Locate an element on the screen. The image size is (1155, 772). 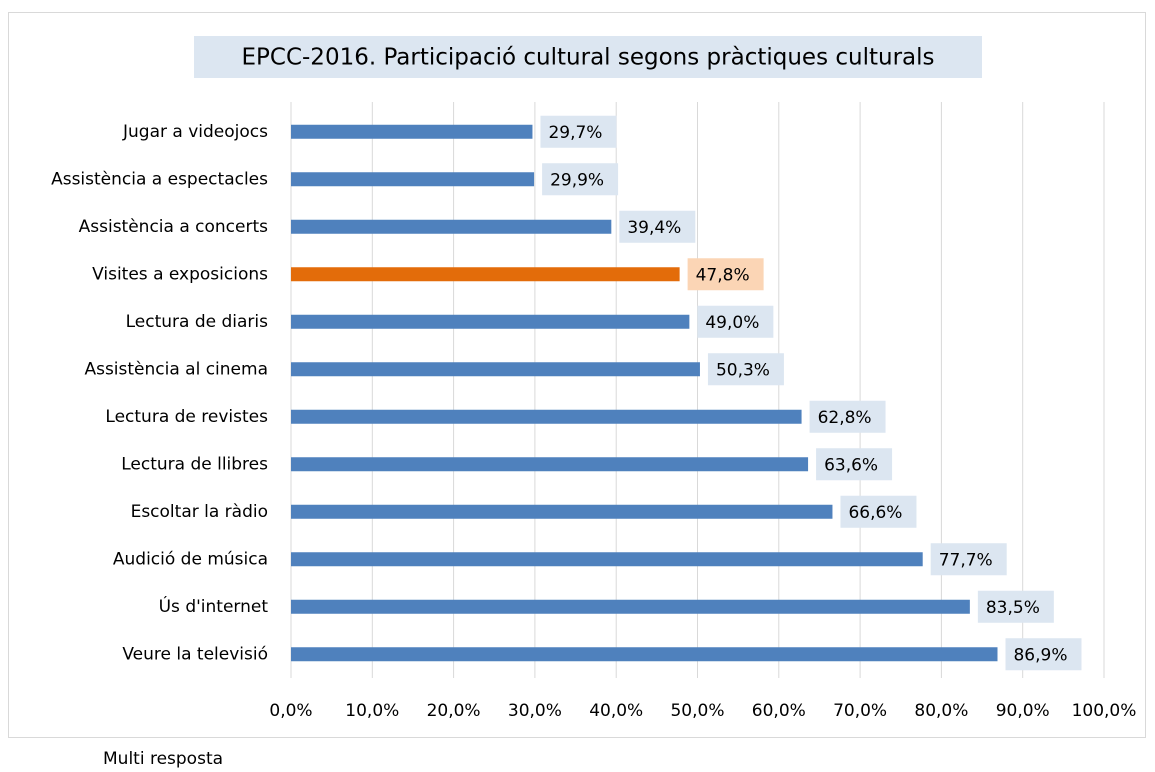
data-label: 39,4% is located at coordinates (654, 228).